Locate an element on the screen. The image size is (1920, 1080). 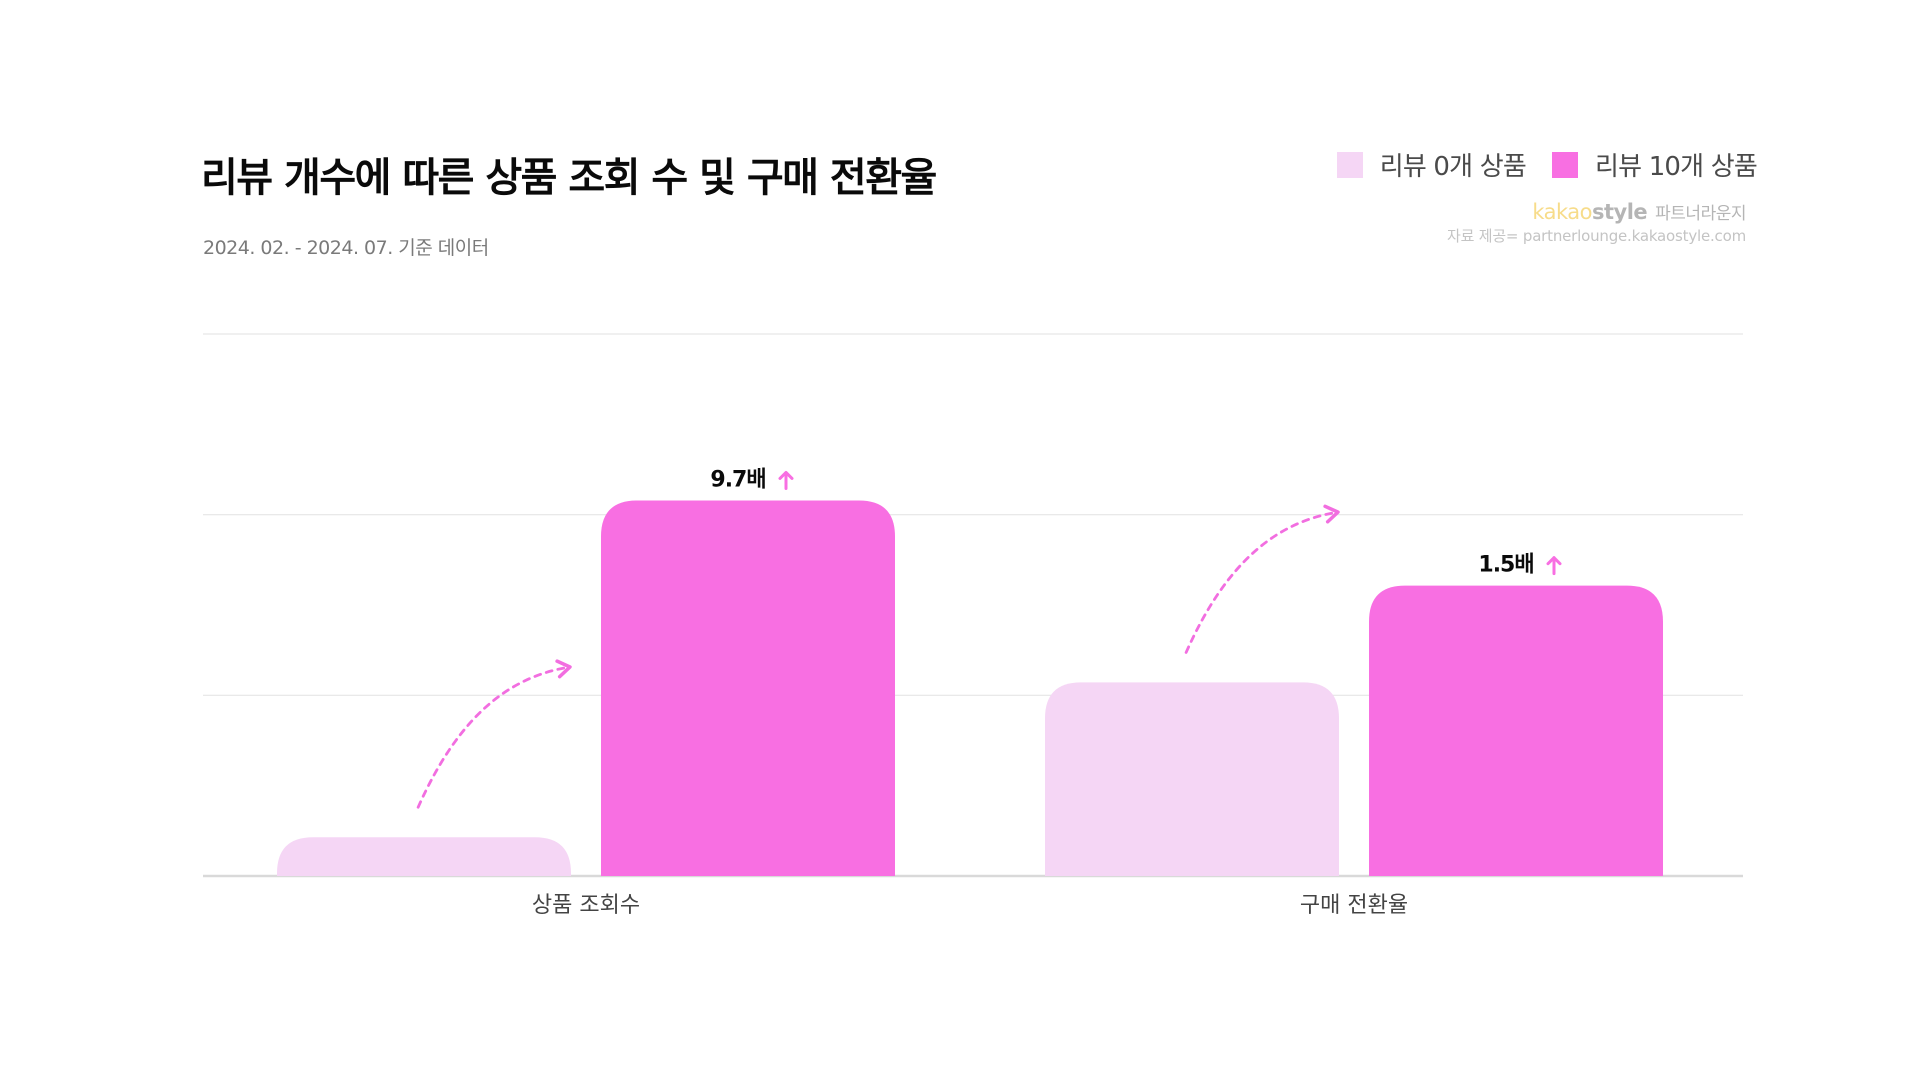
legend-swatch-pink is located at coordinates (1564, 164).